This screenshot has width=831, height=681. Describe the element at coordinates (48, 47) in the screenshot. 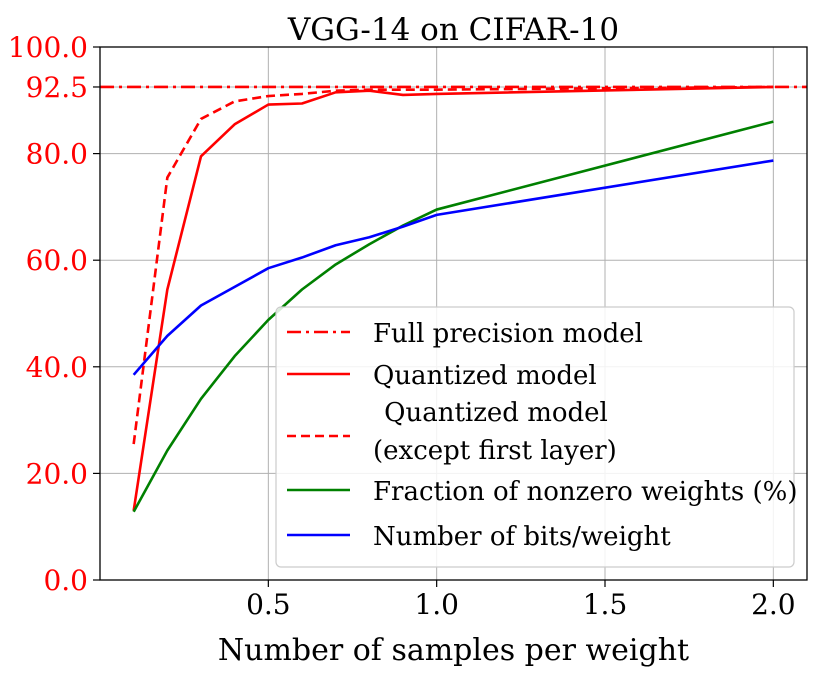

I see `y-tick-label-6: 100.0` at that location.